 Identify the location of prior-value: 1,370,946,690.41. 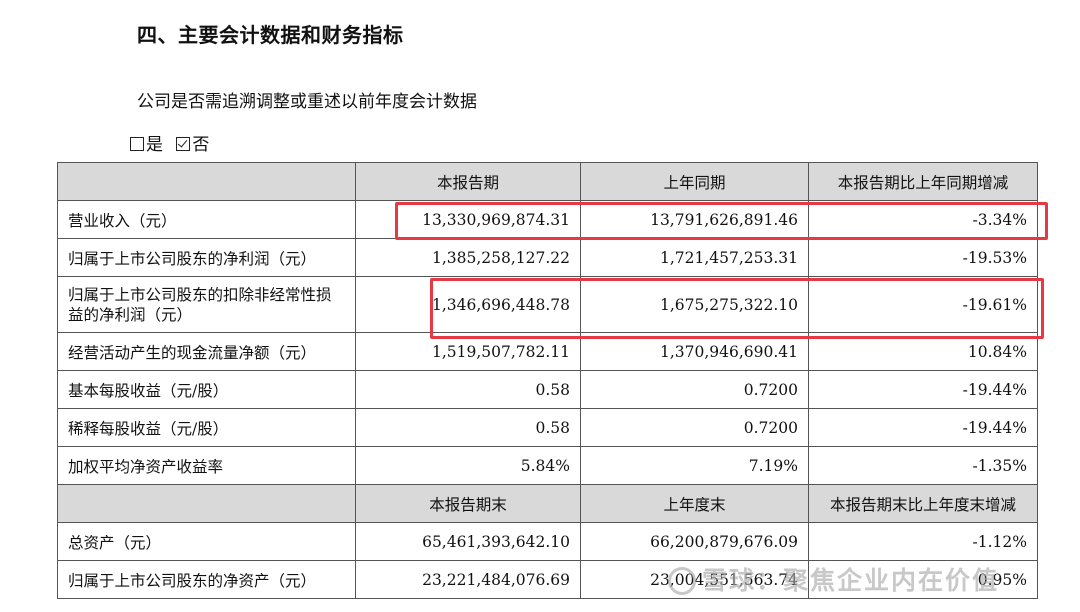
(694, 351).